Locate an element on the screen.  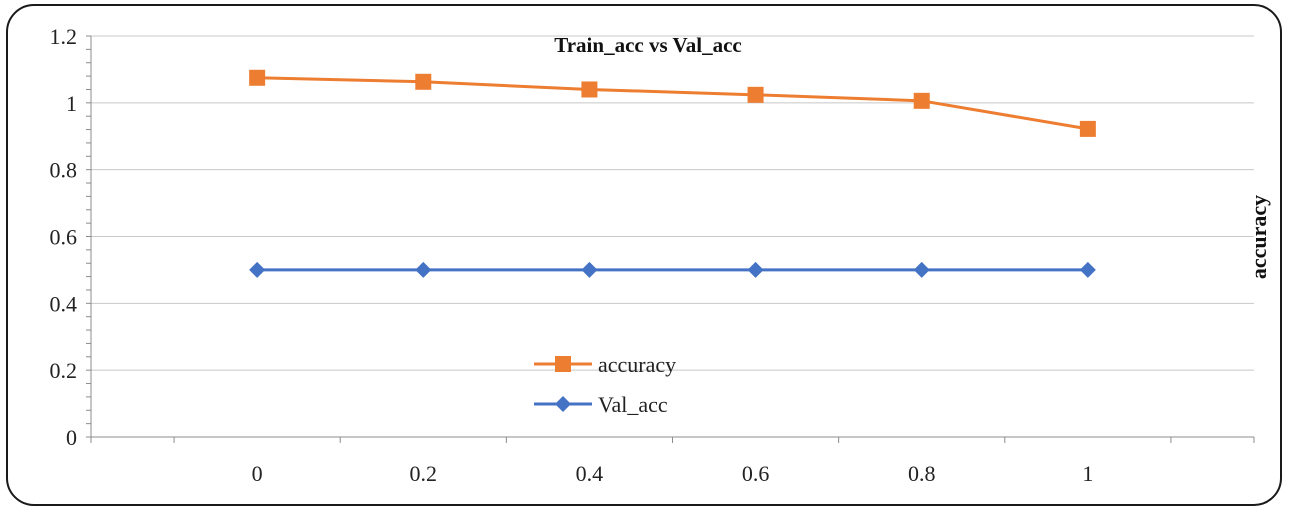
legend-item: accuracy is located at coordinates (605, 364).